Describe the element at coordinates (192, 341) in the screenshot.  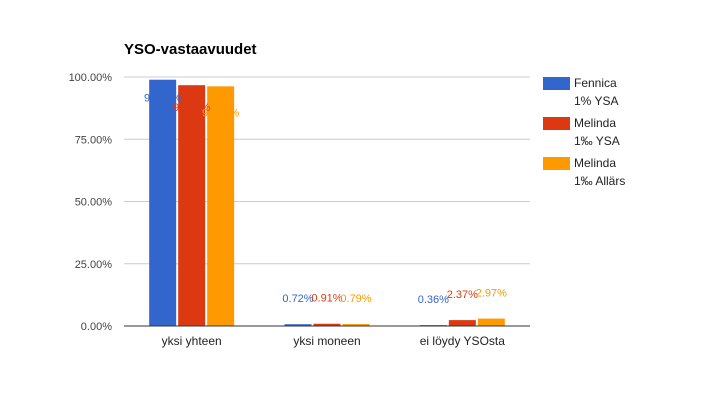
I see `x-tick-label: yksi yhteen` at that location.